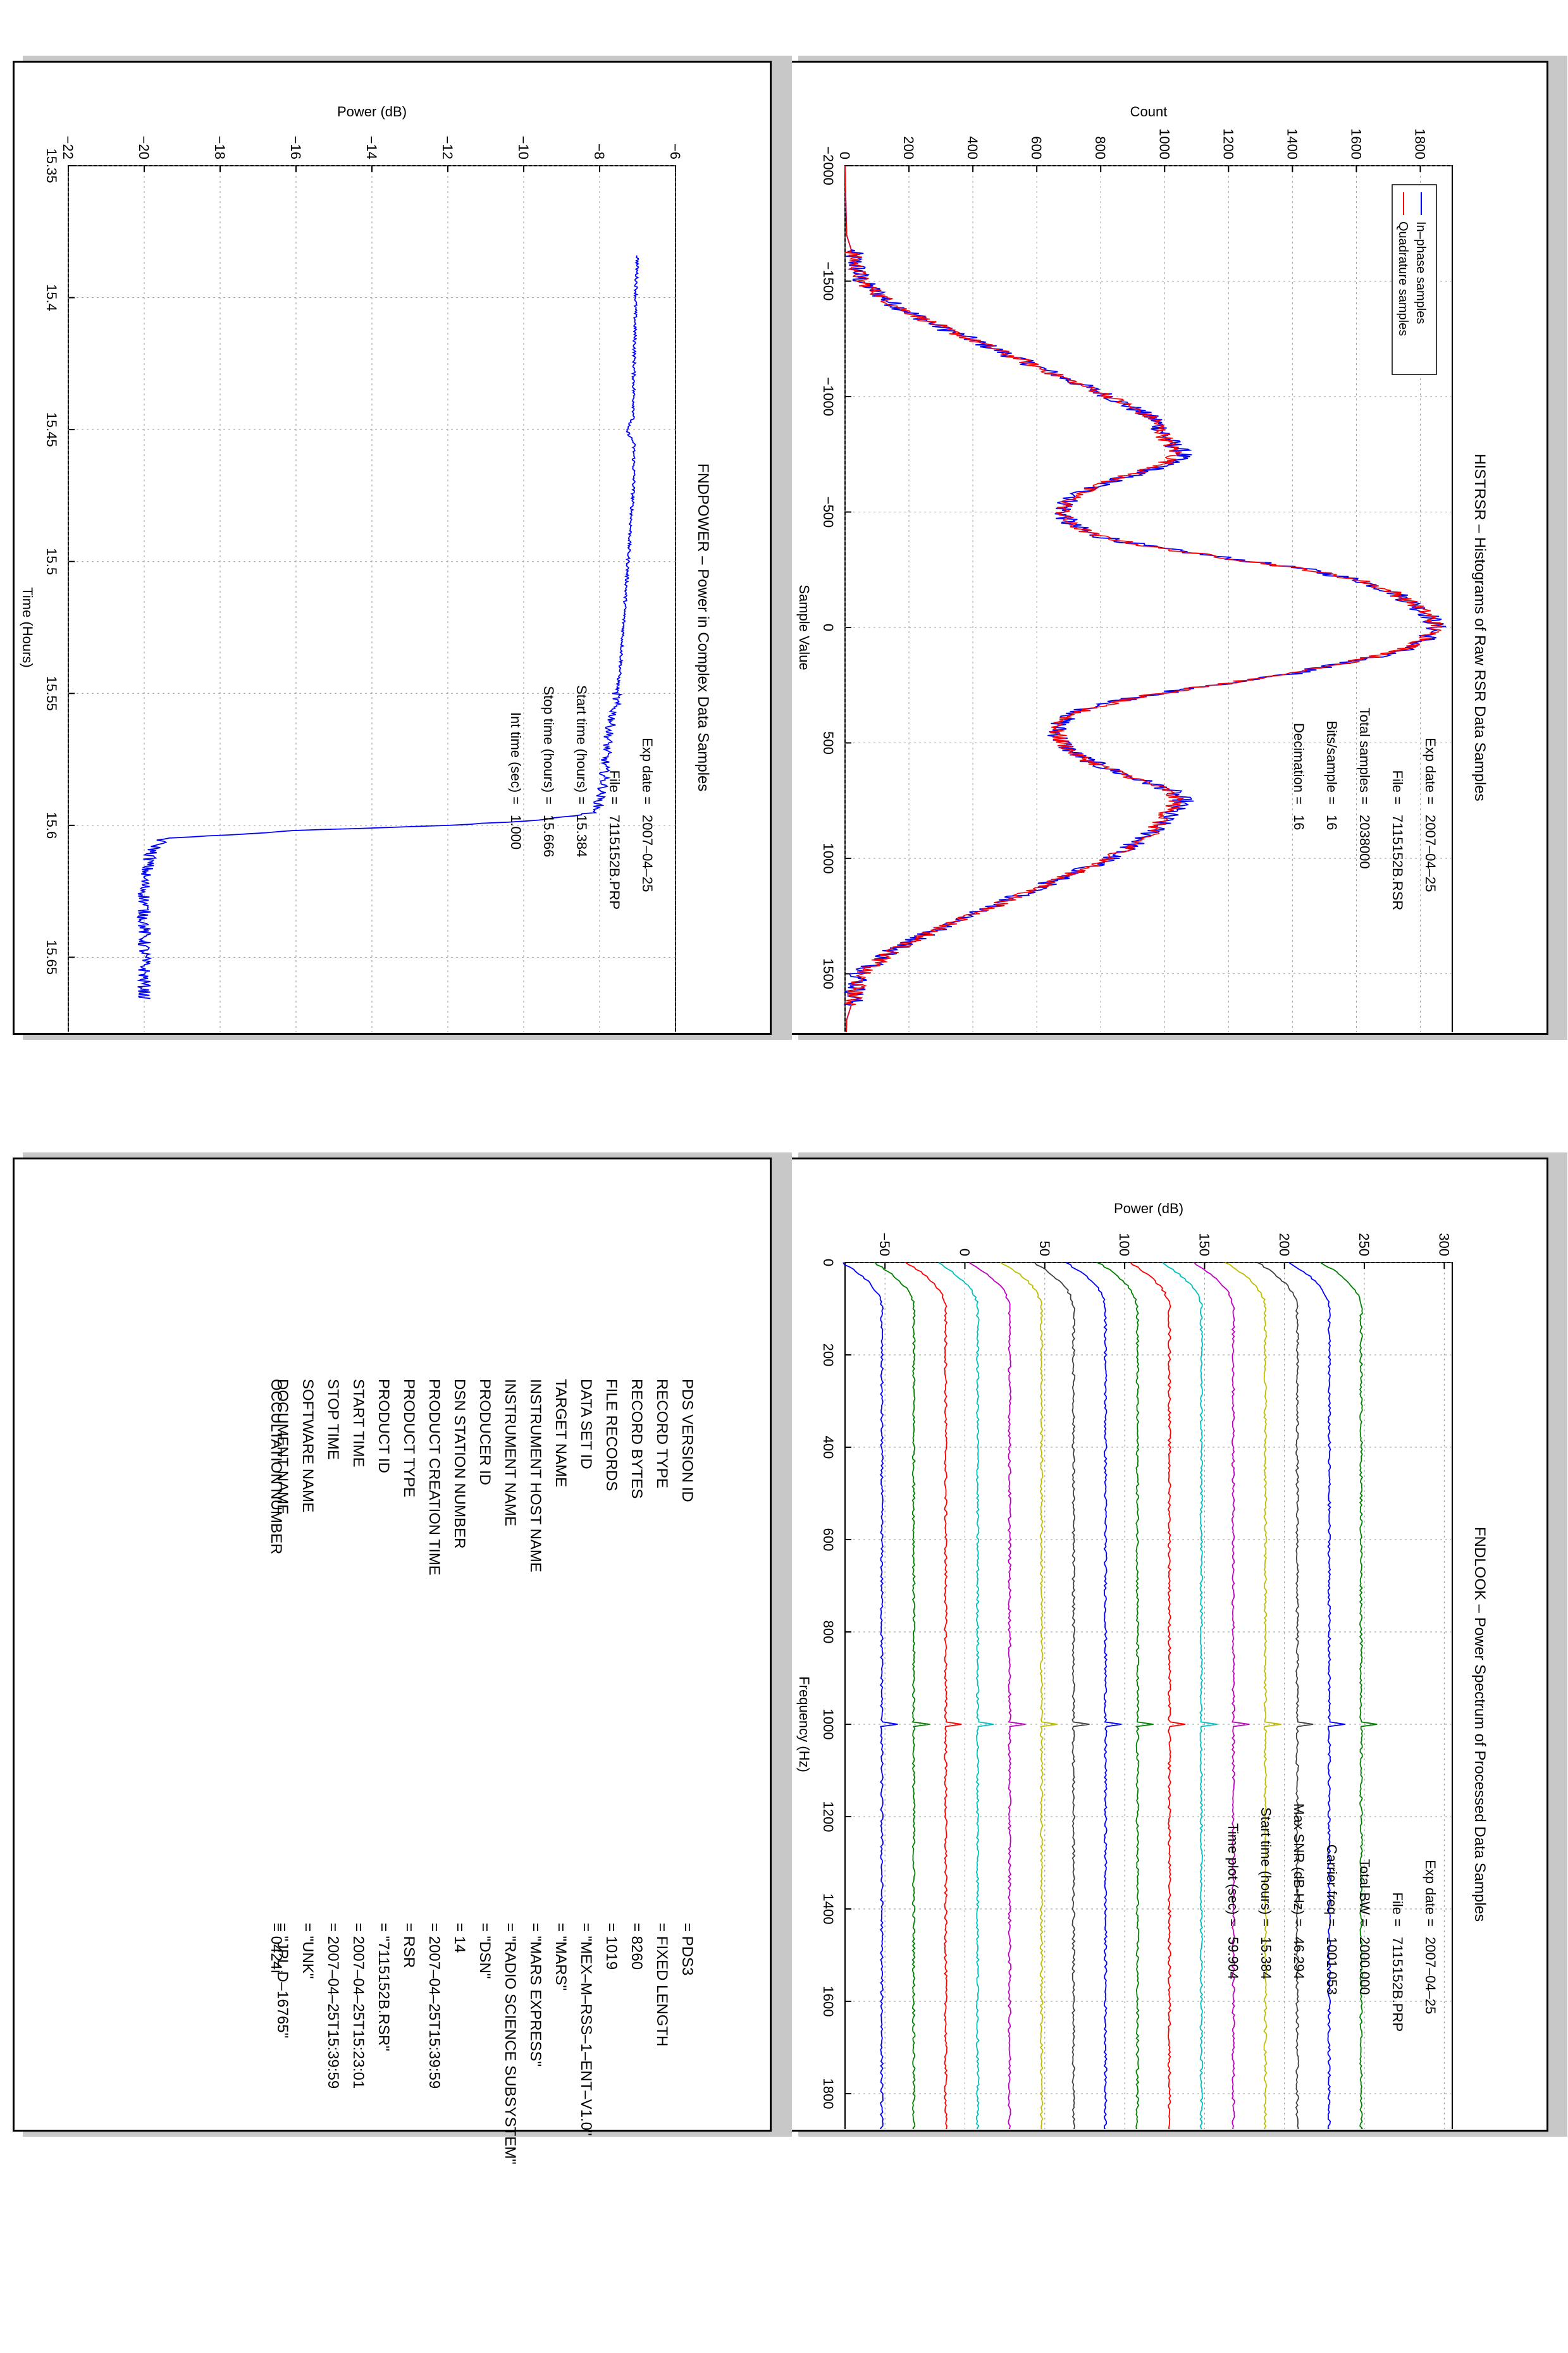 Image resolution: width=1568 pixels, height=2353 pixels. Describe the element at coordinates (1164, 143) in the screenshot. I see `y-tick-label: 1000` at that location.